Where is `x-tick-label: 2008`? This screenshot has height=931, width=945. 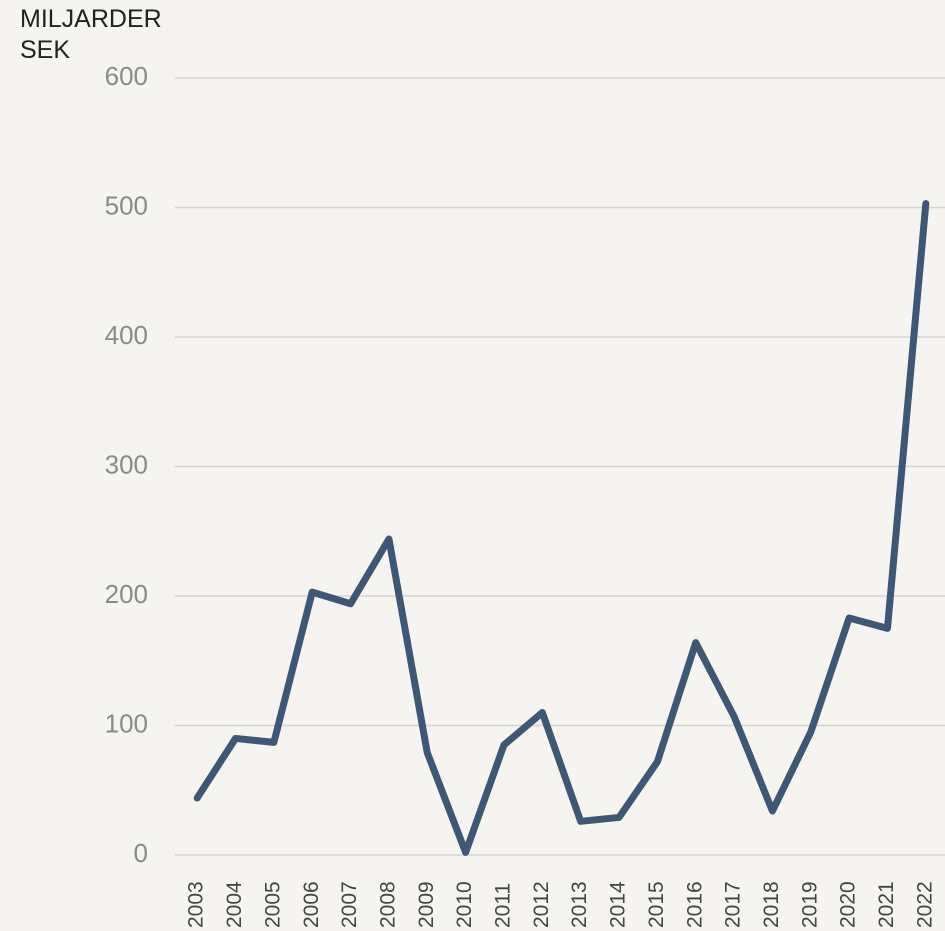
x-tick-label: 2008 is located at coordinates (387, 904).